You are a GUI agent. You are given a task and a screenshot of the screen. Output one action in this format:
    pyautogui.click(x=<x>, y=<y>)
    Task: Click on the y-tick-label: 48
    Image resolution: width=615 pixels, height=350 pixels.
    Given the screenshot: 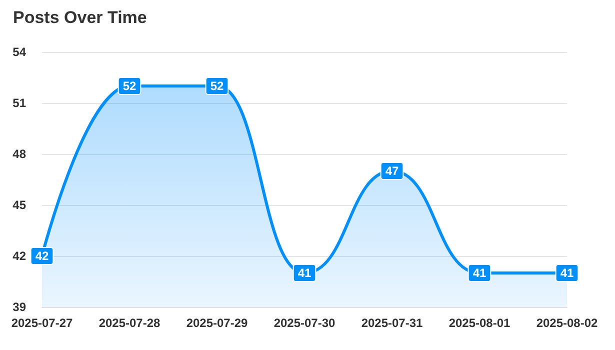 What is the action you would take?
    pyautogui.click(x=19, y=154)
    